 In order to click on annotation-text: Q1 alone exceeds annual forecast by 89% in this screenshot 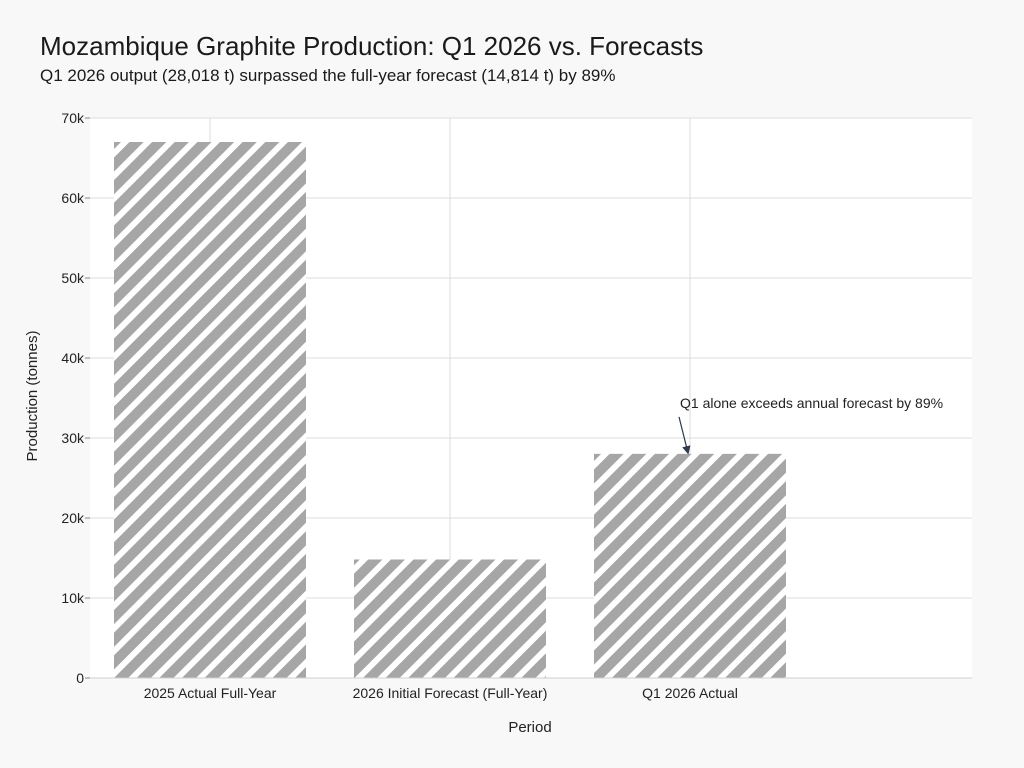, I will do `click(811, 403)`.